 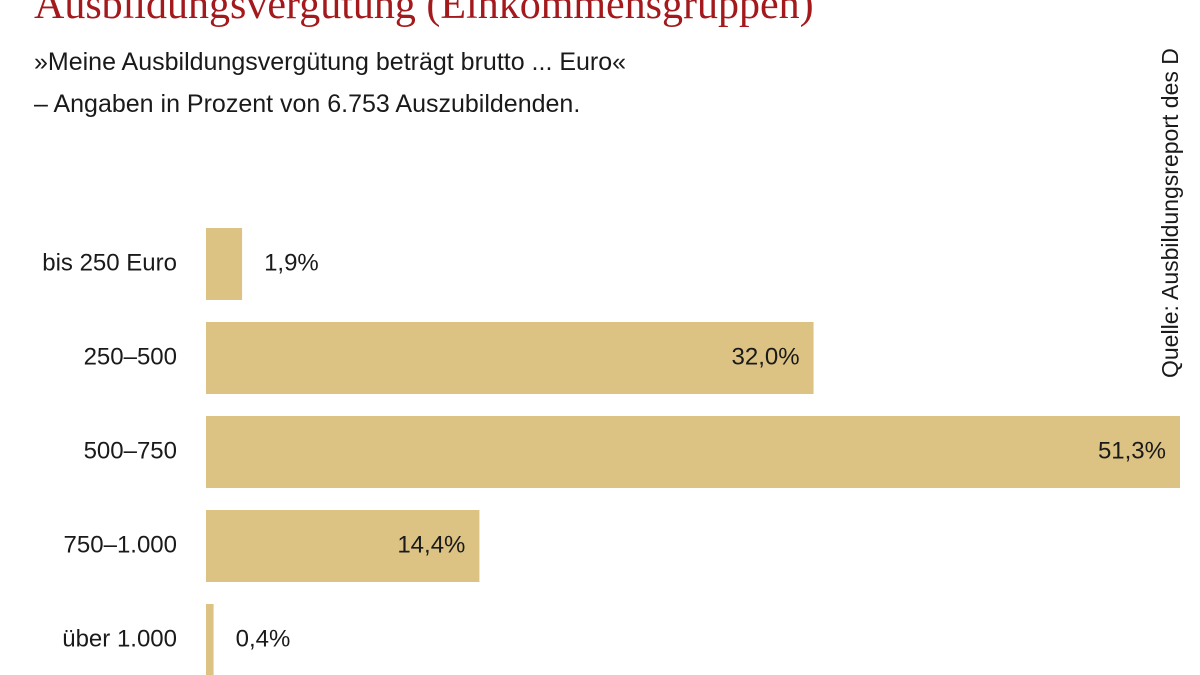 What do you see at coordinates (120, 544) in the screenshot?
I see `category-label: 750–1.000` at bounding box center [120, 544].